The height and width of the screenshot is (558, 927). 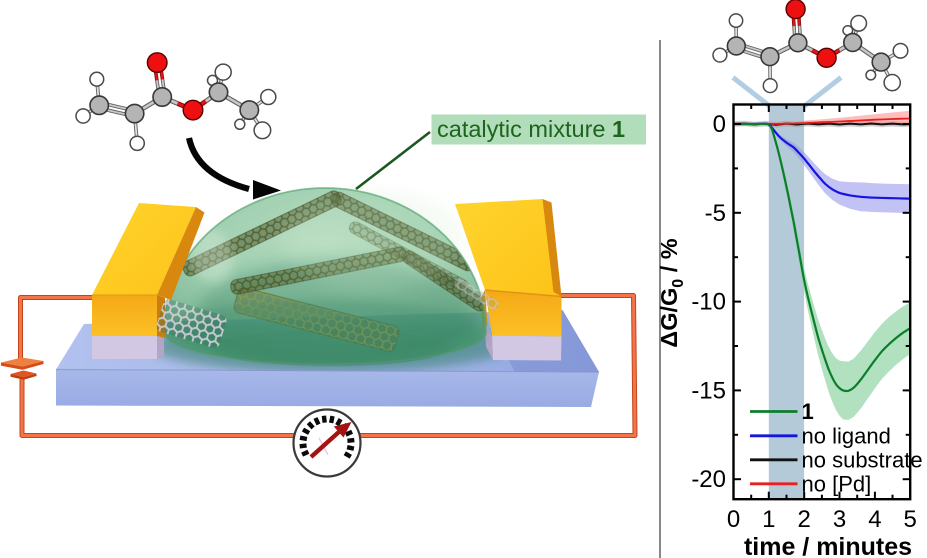 I want to click on svg-text: no substrate, so click(x=862, y=459).